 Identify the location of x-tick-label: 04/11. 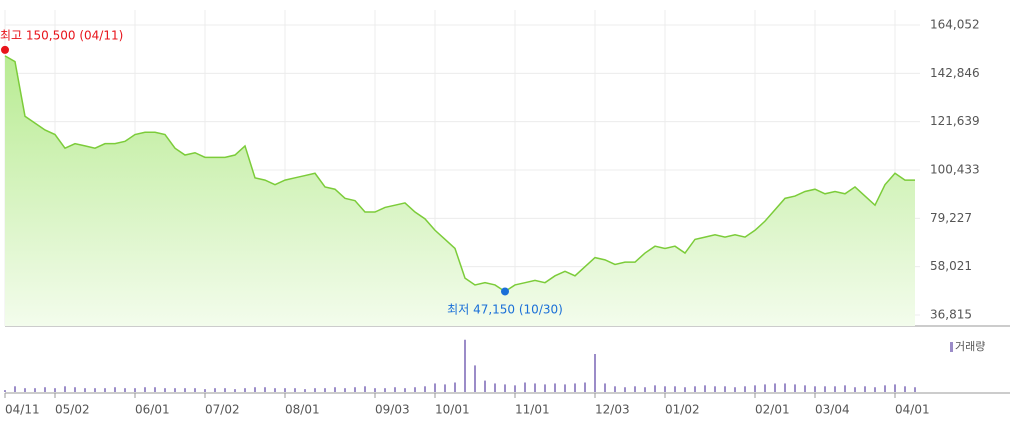
(22, 410).